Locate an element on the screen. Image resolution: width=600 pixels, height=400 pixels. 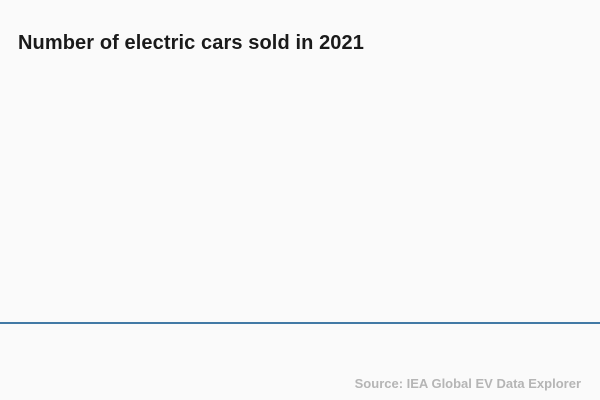
source-attribution: Source: IEA Global EV Data Explorer is located at coordinates (467, 383).